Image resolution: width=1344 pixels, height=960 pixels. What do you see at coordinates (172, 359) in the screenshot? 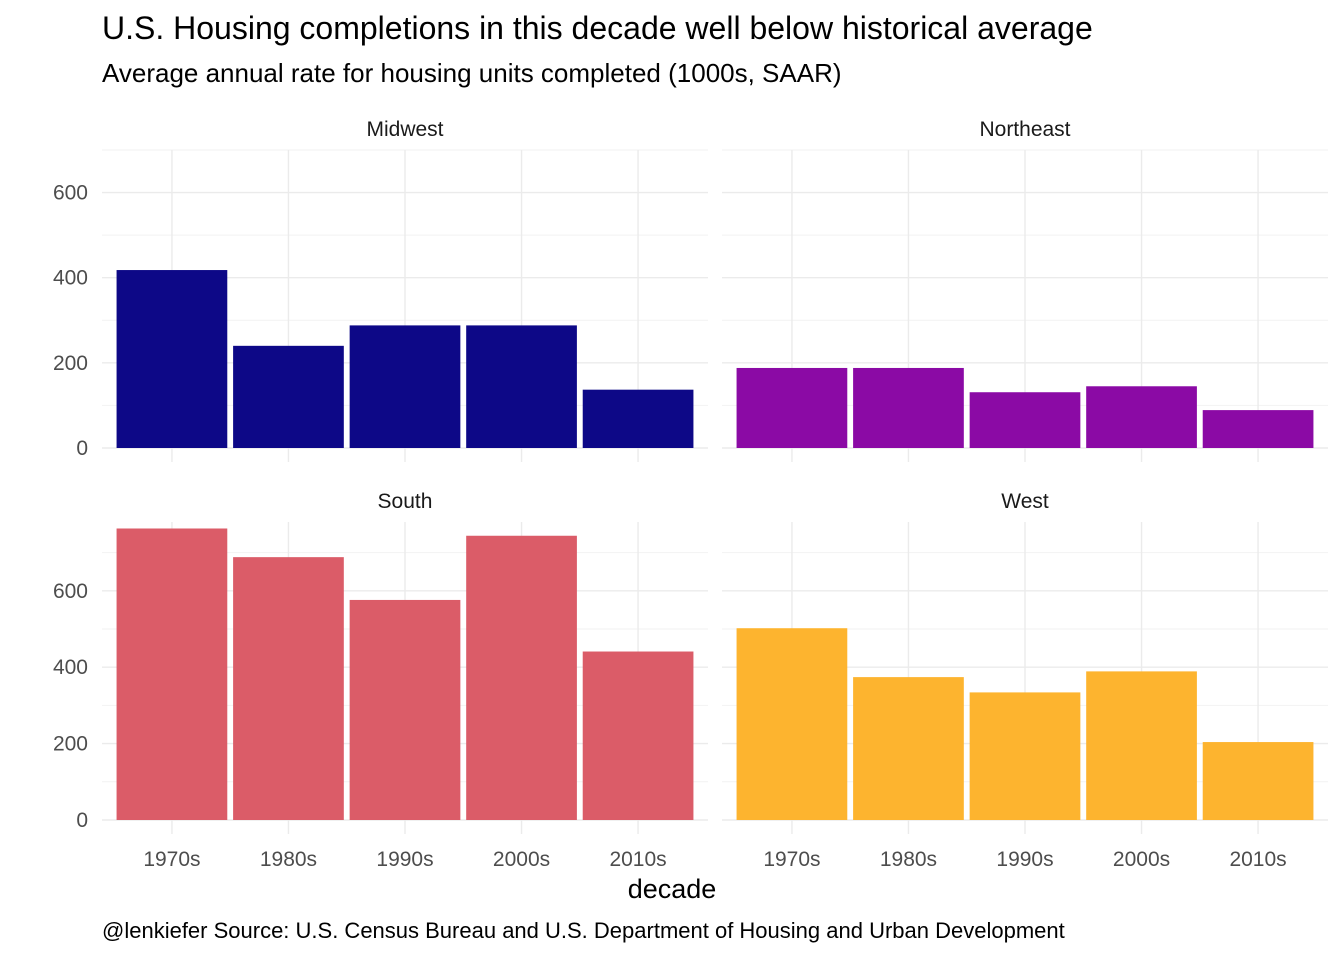
I see `bar-midwest-1970s` at bounding box center [172, 359].